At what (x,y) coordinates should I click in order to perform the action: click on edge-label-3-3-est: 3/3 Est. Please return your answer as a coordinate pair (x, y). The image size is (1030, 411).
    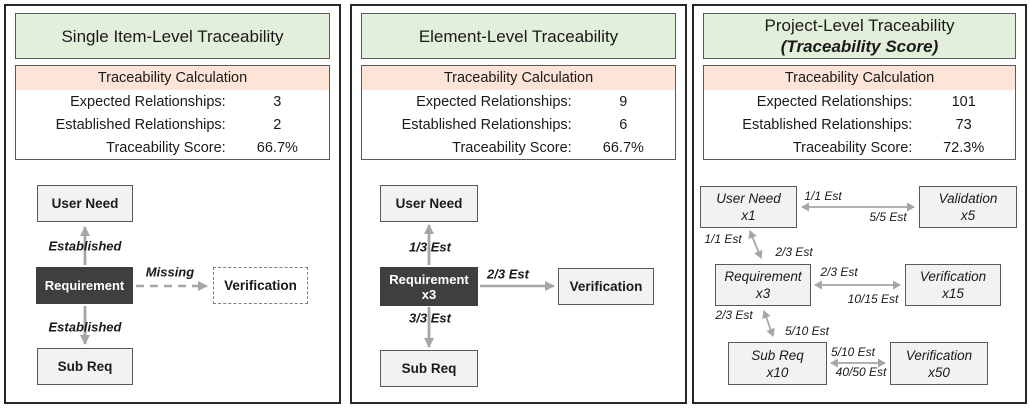
    Looking at the image, I should click on (430, 318).